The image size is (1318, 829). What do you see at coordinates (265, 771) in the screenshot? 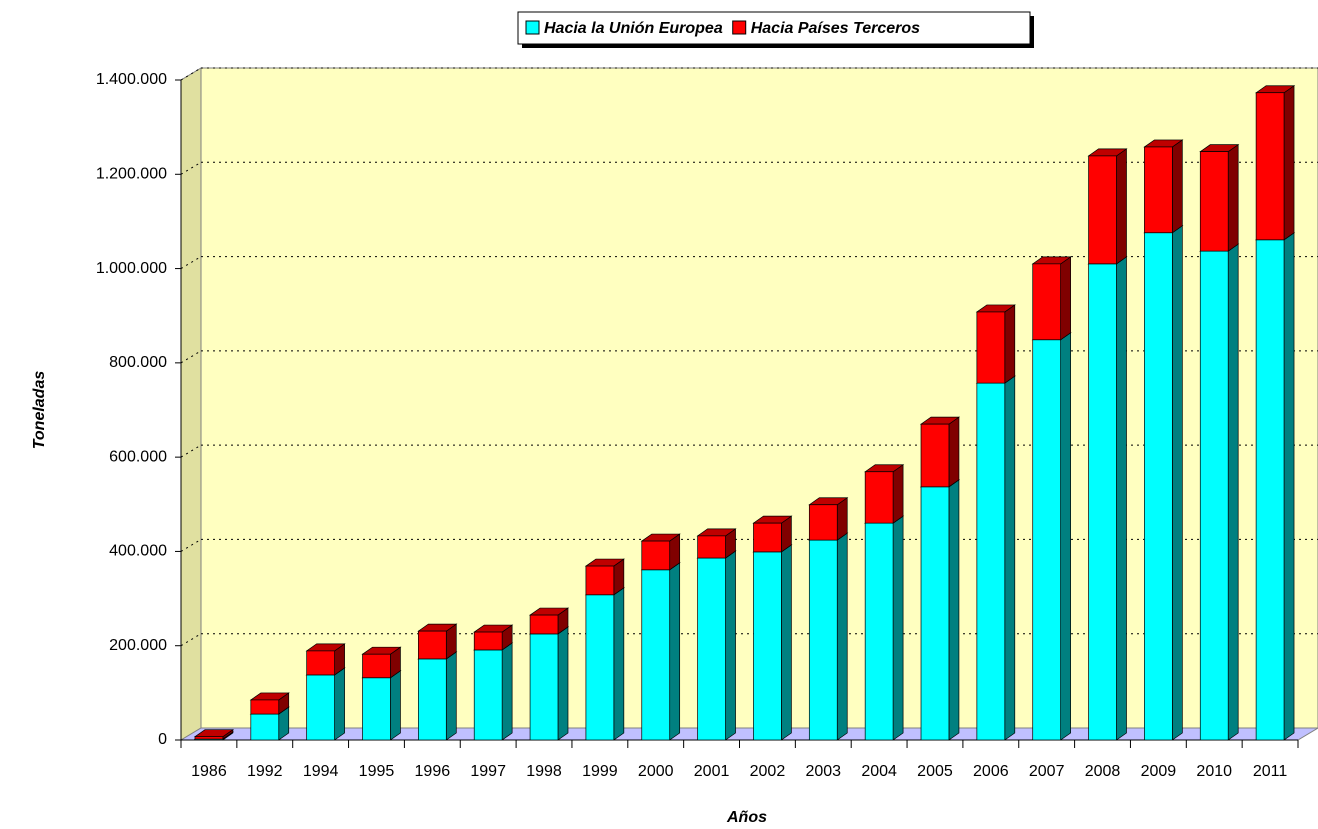
I see `x-tick-label: 1992` at bounding box center [265, 771].